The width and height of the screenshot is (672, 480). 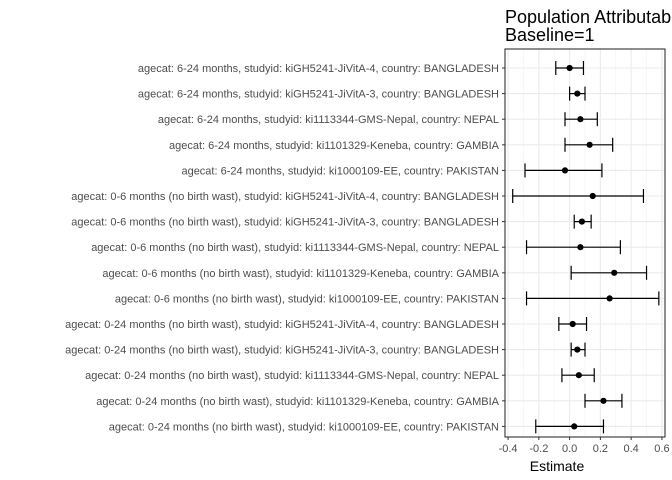 I want to click on x-axis-label: Estimate, so click(x=557, y=466).